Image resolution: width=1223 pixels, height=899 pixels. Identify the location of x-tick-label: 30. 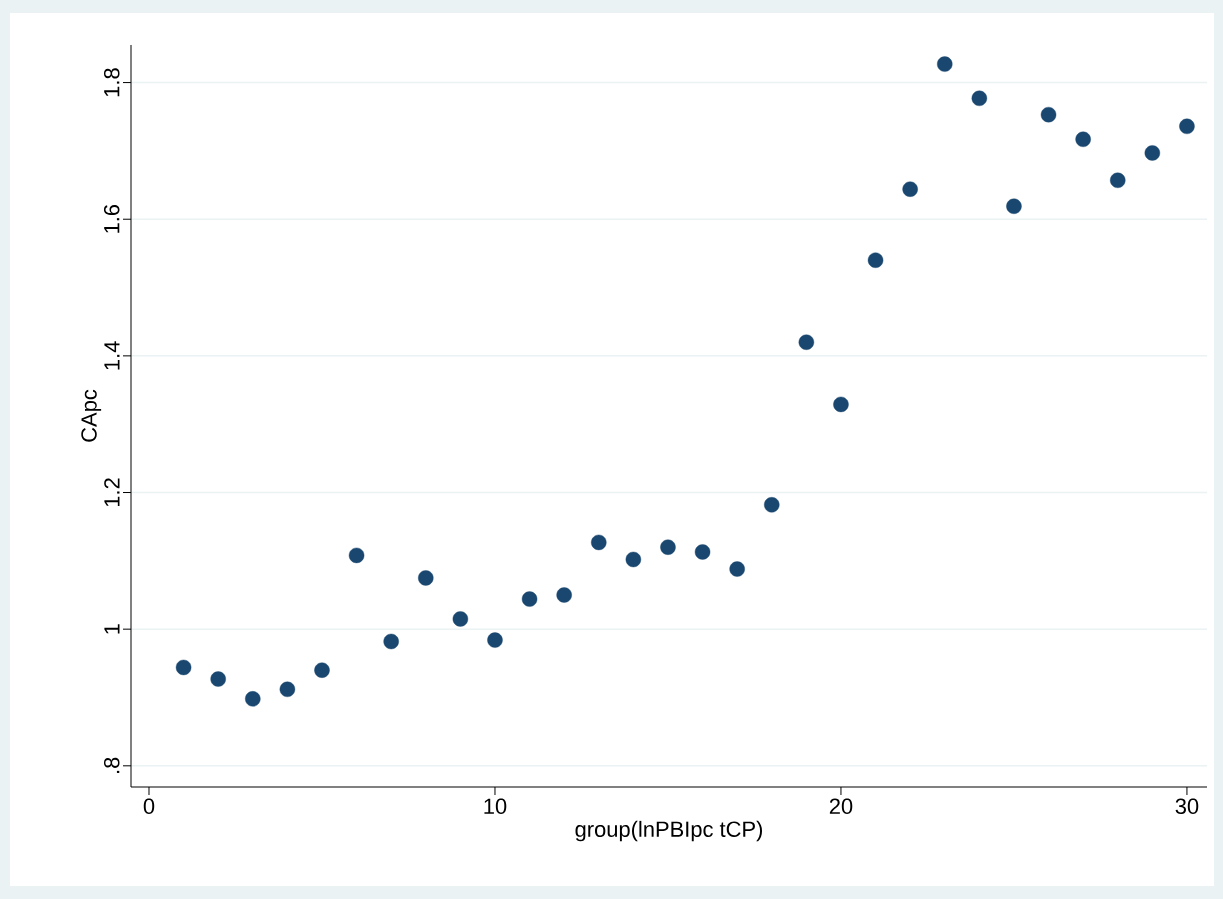
(1187, 806).